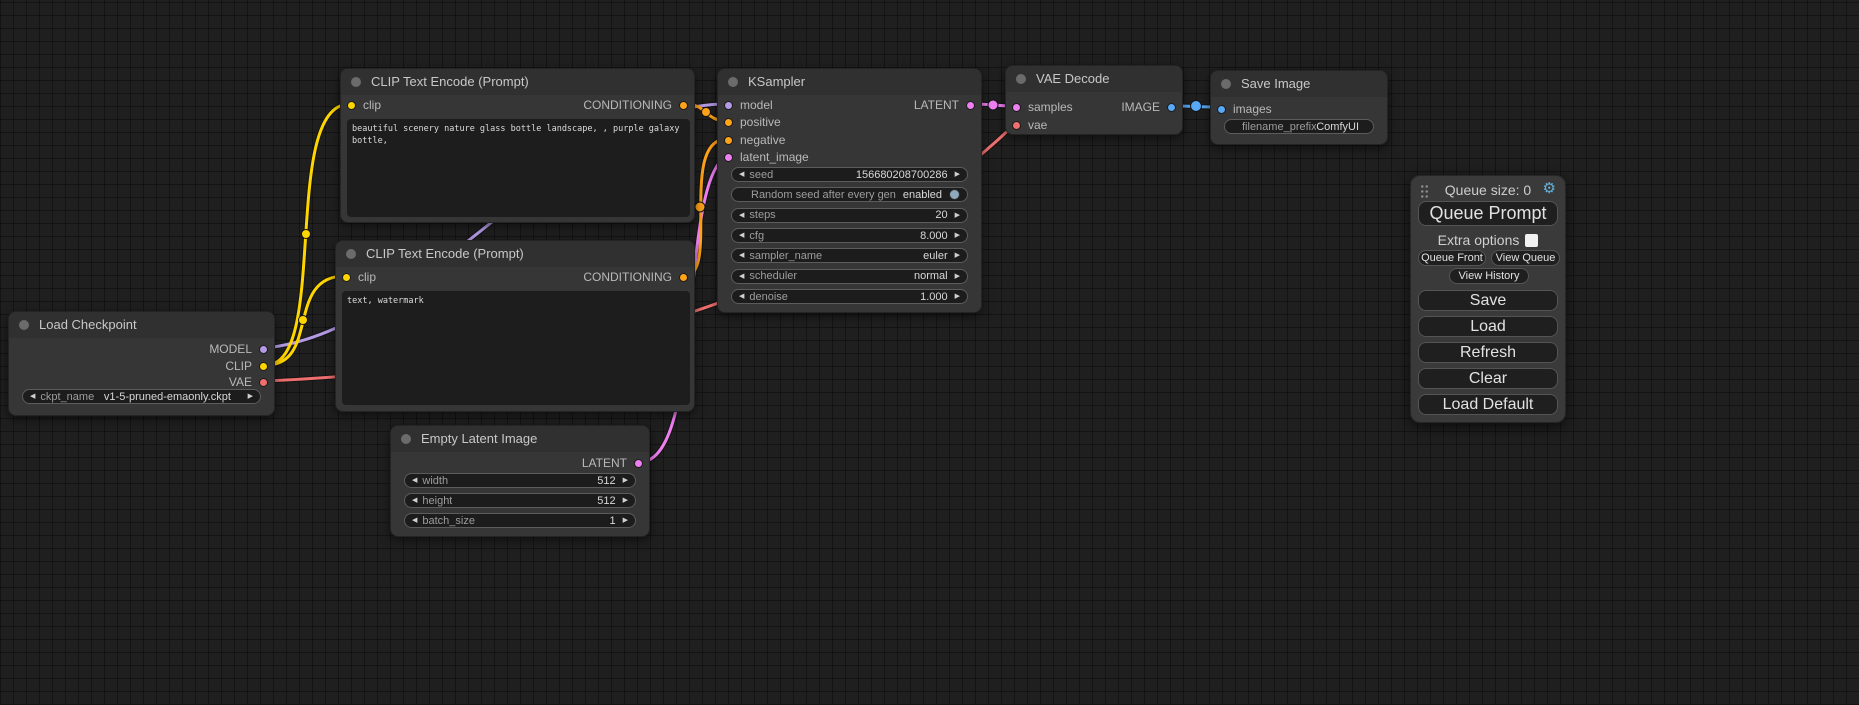 Image resolution: width=1859 pixels, height=705 pixels. I want to click on widget-denoise: ◀ denoise 1.000 ▶, so click(849, 296).